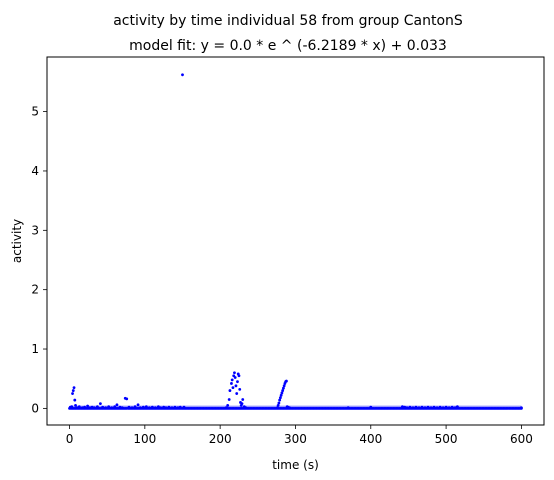  Describe the element at coordinates (70, 439) in the screenshot. I see `x-tick-label: 0` at that location.